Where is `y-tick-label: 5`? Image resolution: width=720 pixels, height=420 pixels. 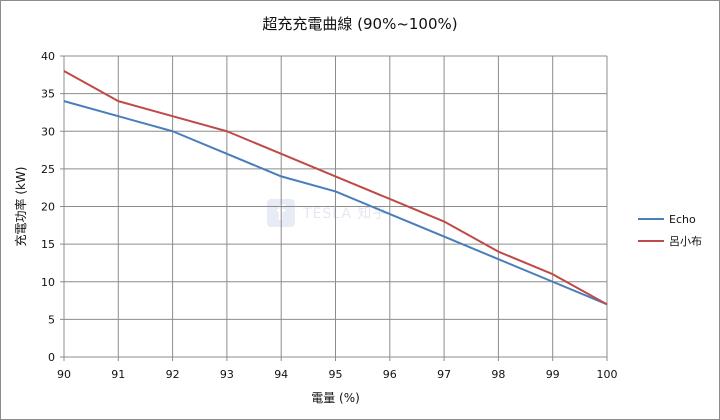
y-tick-label: 5 is located at coordinates (51, 319).